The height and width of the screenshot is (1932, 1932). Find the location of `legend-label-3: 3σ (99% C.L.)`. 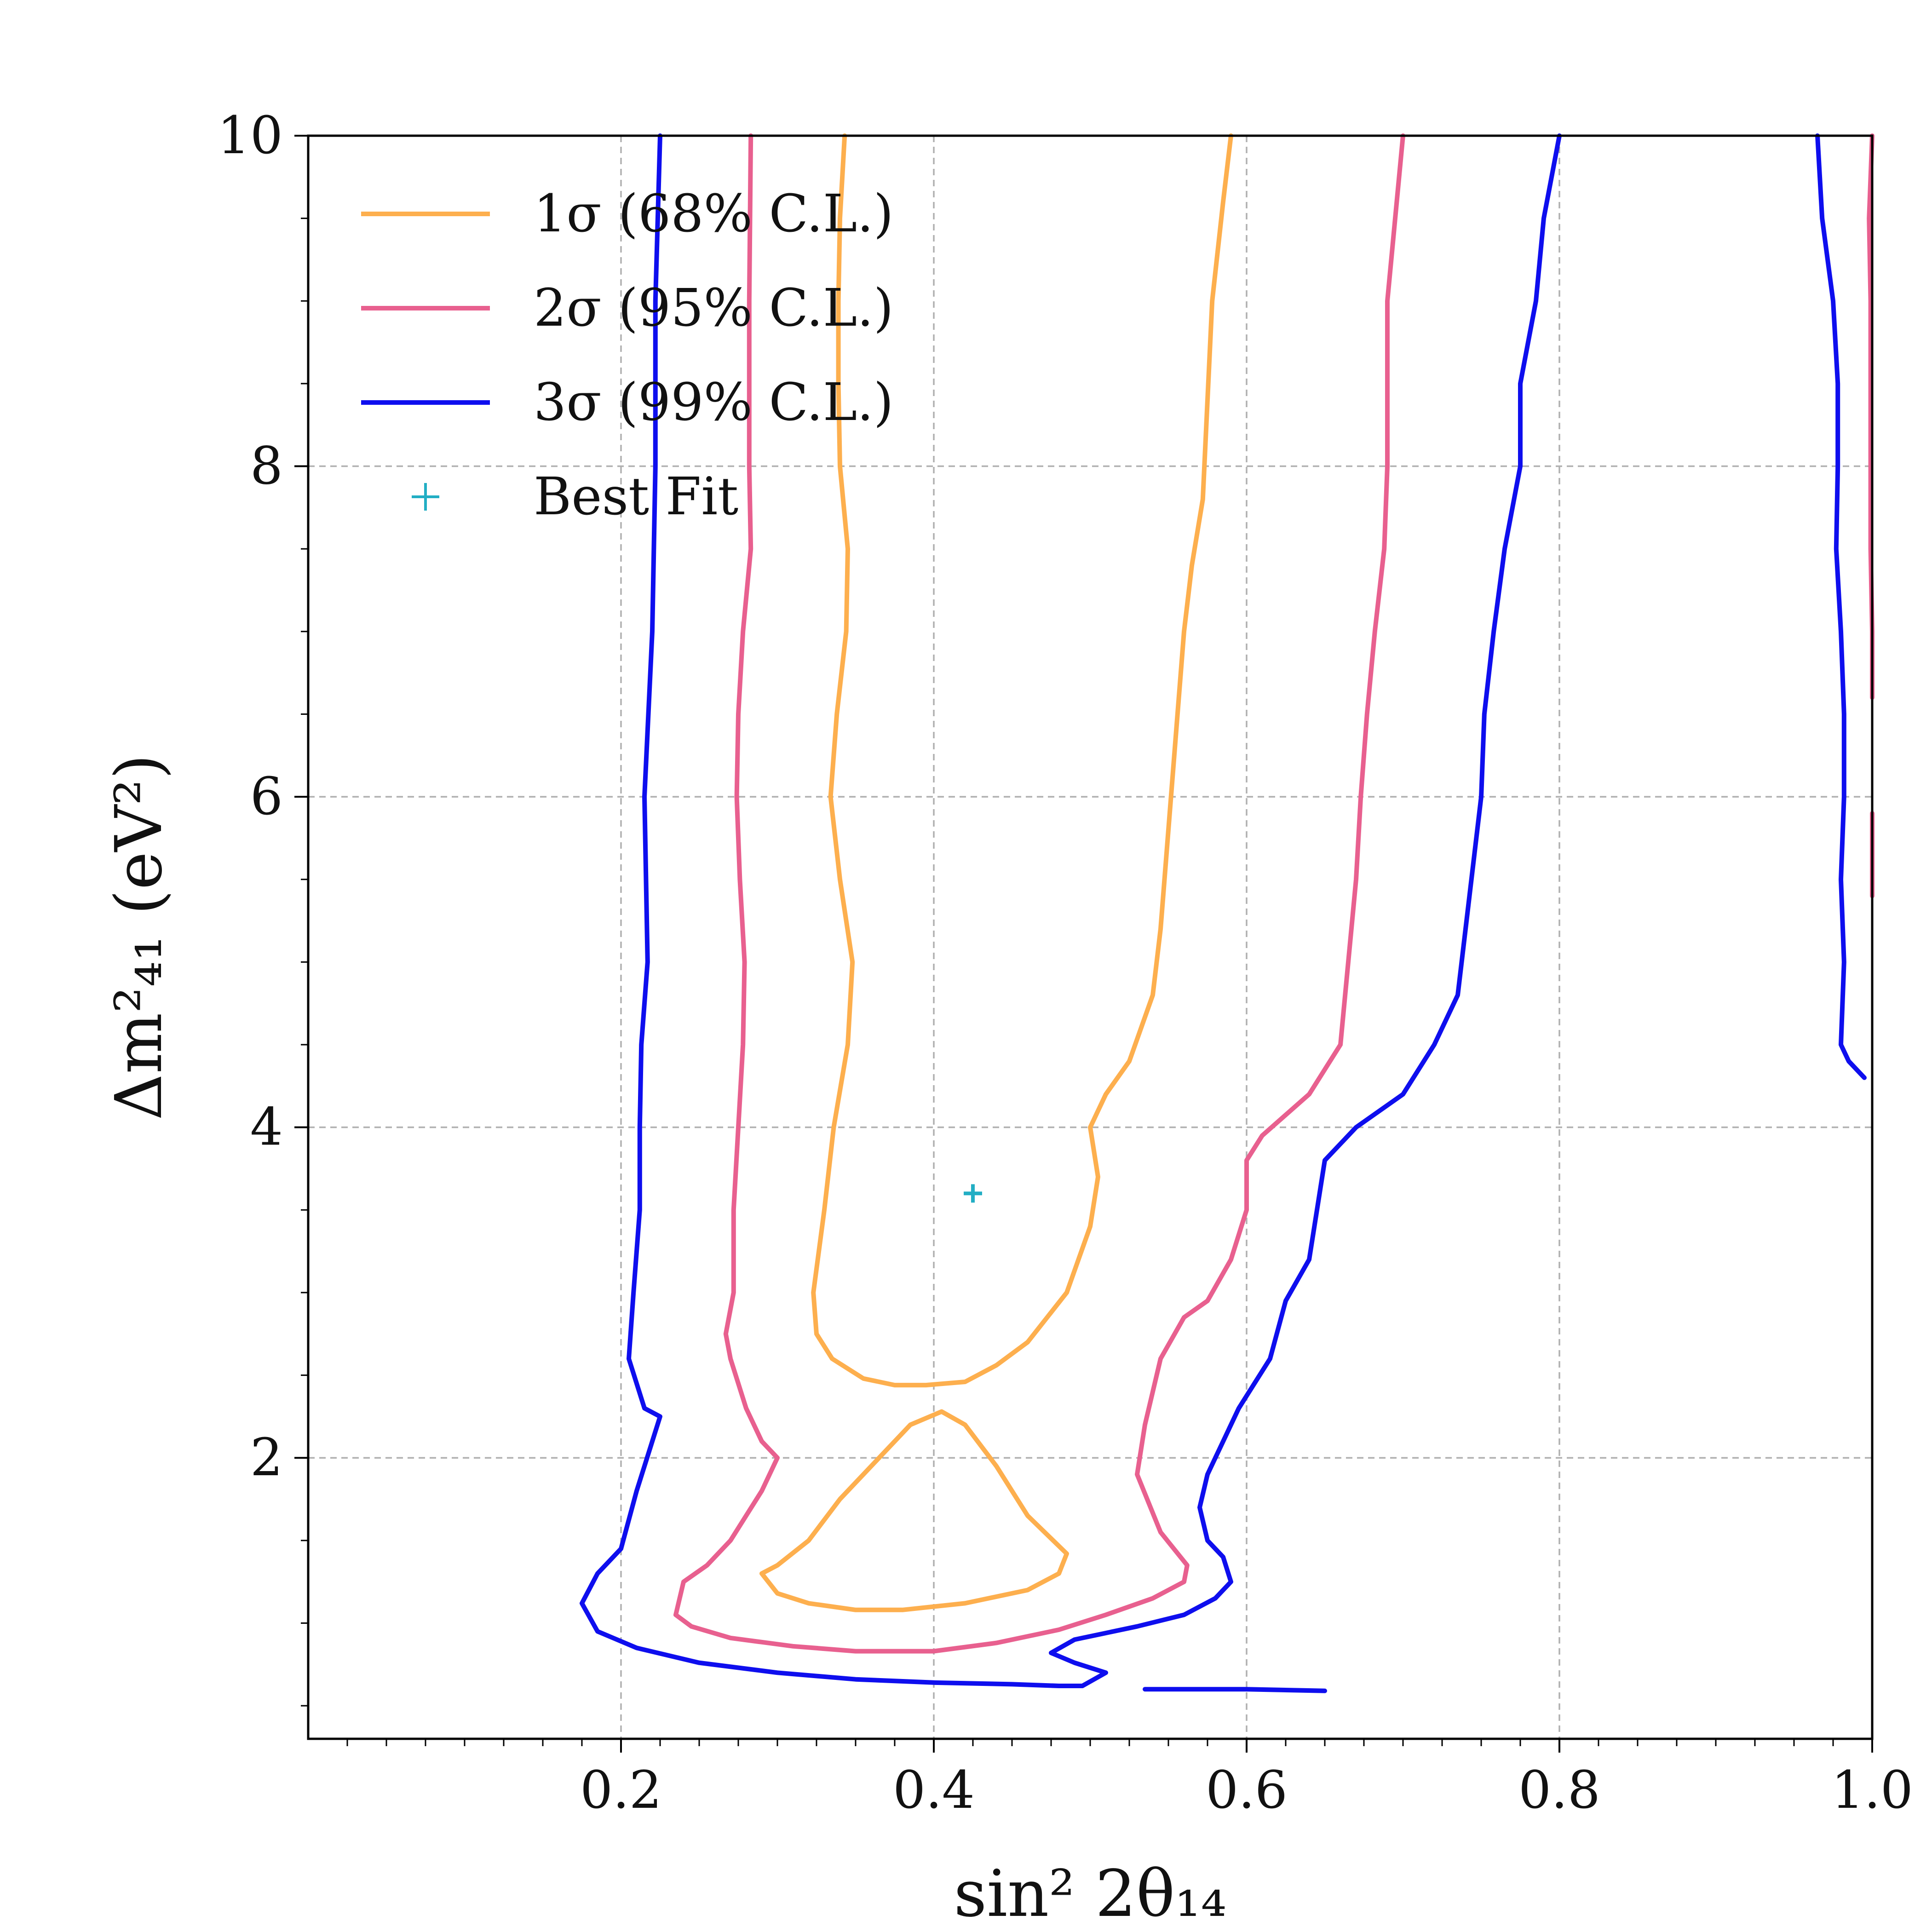

legend-label-3: 3σ (99% C.L.) is located at coordinates (714, 402).